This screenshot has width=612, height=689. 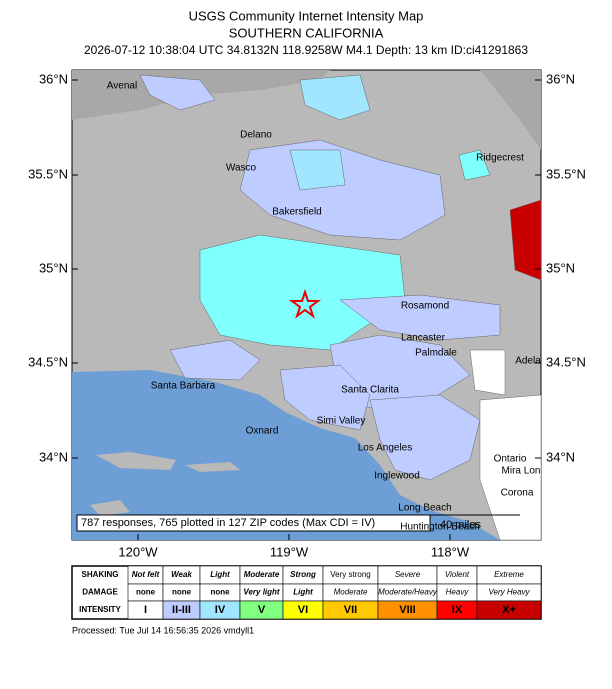 What do you see at coordinates (521, 471) in the screenshot?
I see `place-label: Mira Lon` at bounding box center [521, 471].